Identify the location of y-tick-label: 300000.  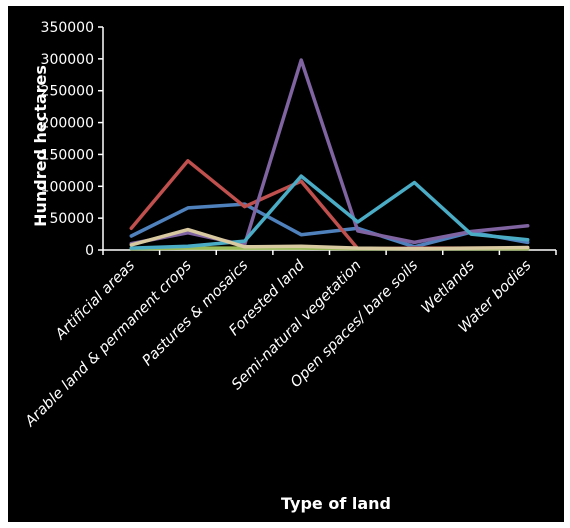
(67, 60).